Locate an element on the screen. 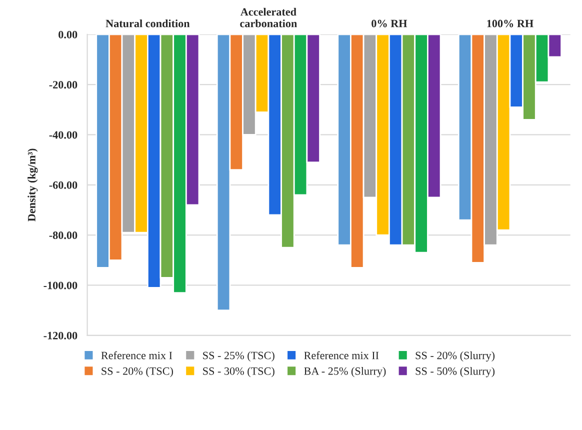 This screenshot has width=582, height=430. legend-label: SS - 25% (TSC) is located at coordinates (238, 356).